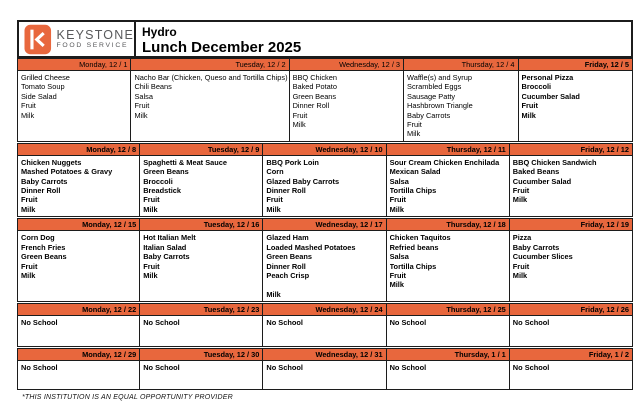 Image resolution: width=634 pixels, height=410 pixels. Describe the element at coordinates (201, 149) in the screenshot. I see `day-header: Tuesday, 12 / 9` at that location.